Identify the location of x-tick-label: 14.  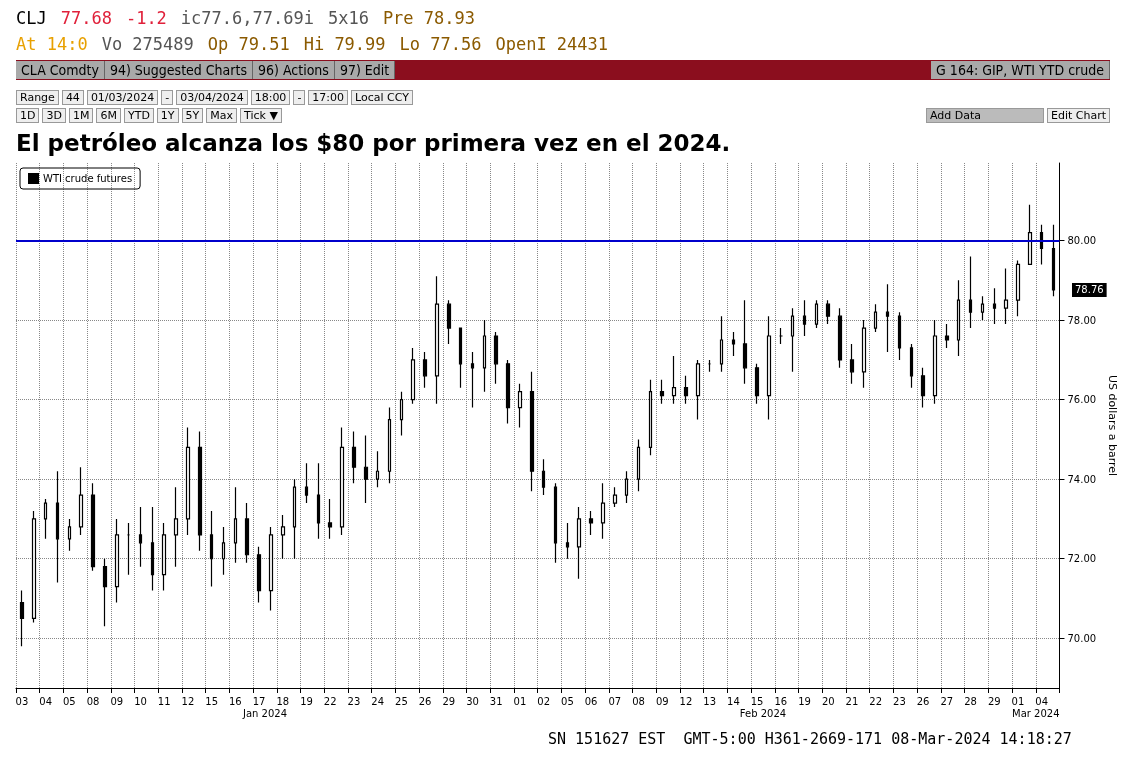
(733, 701).